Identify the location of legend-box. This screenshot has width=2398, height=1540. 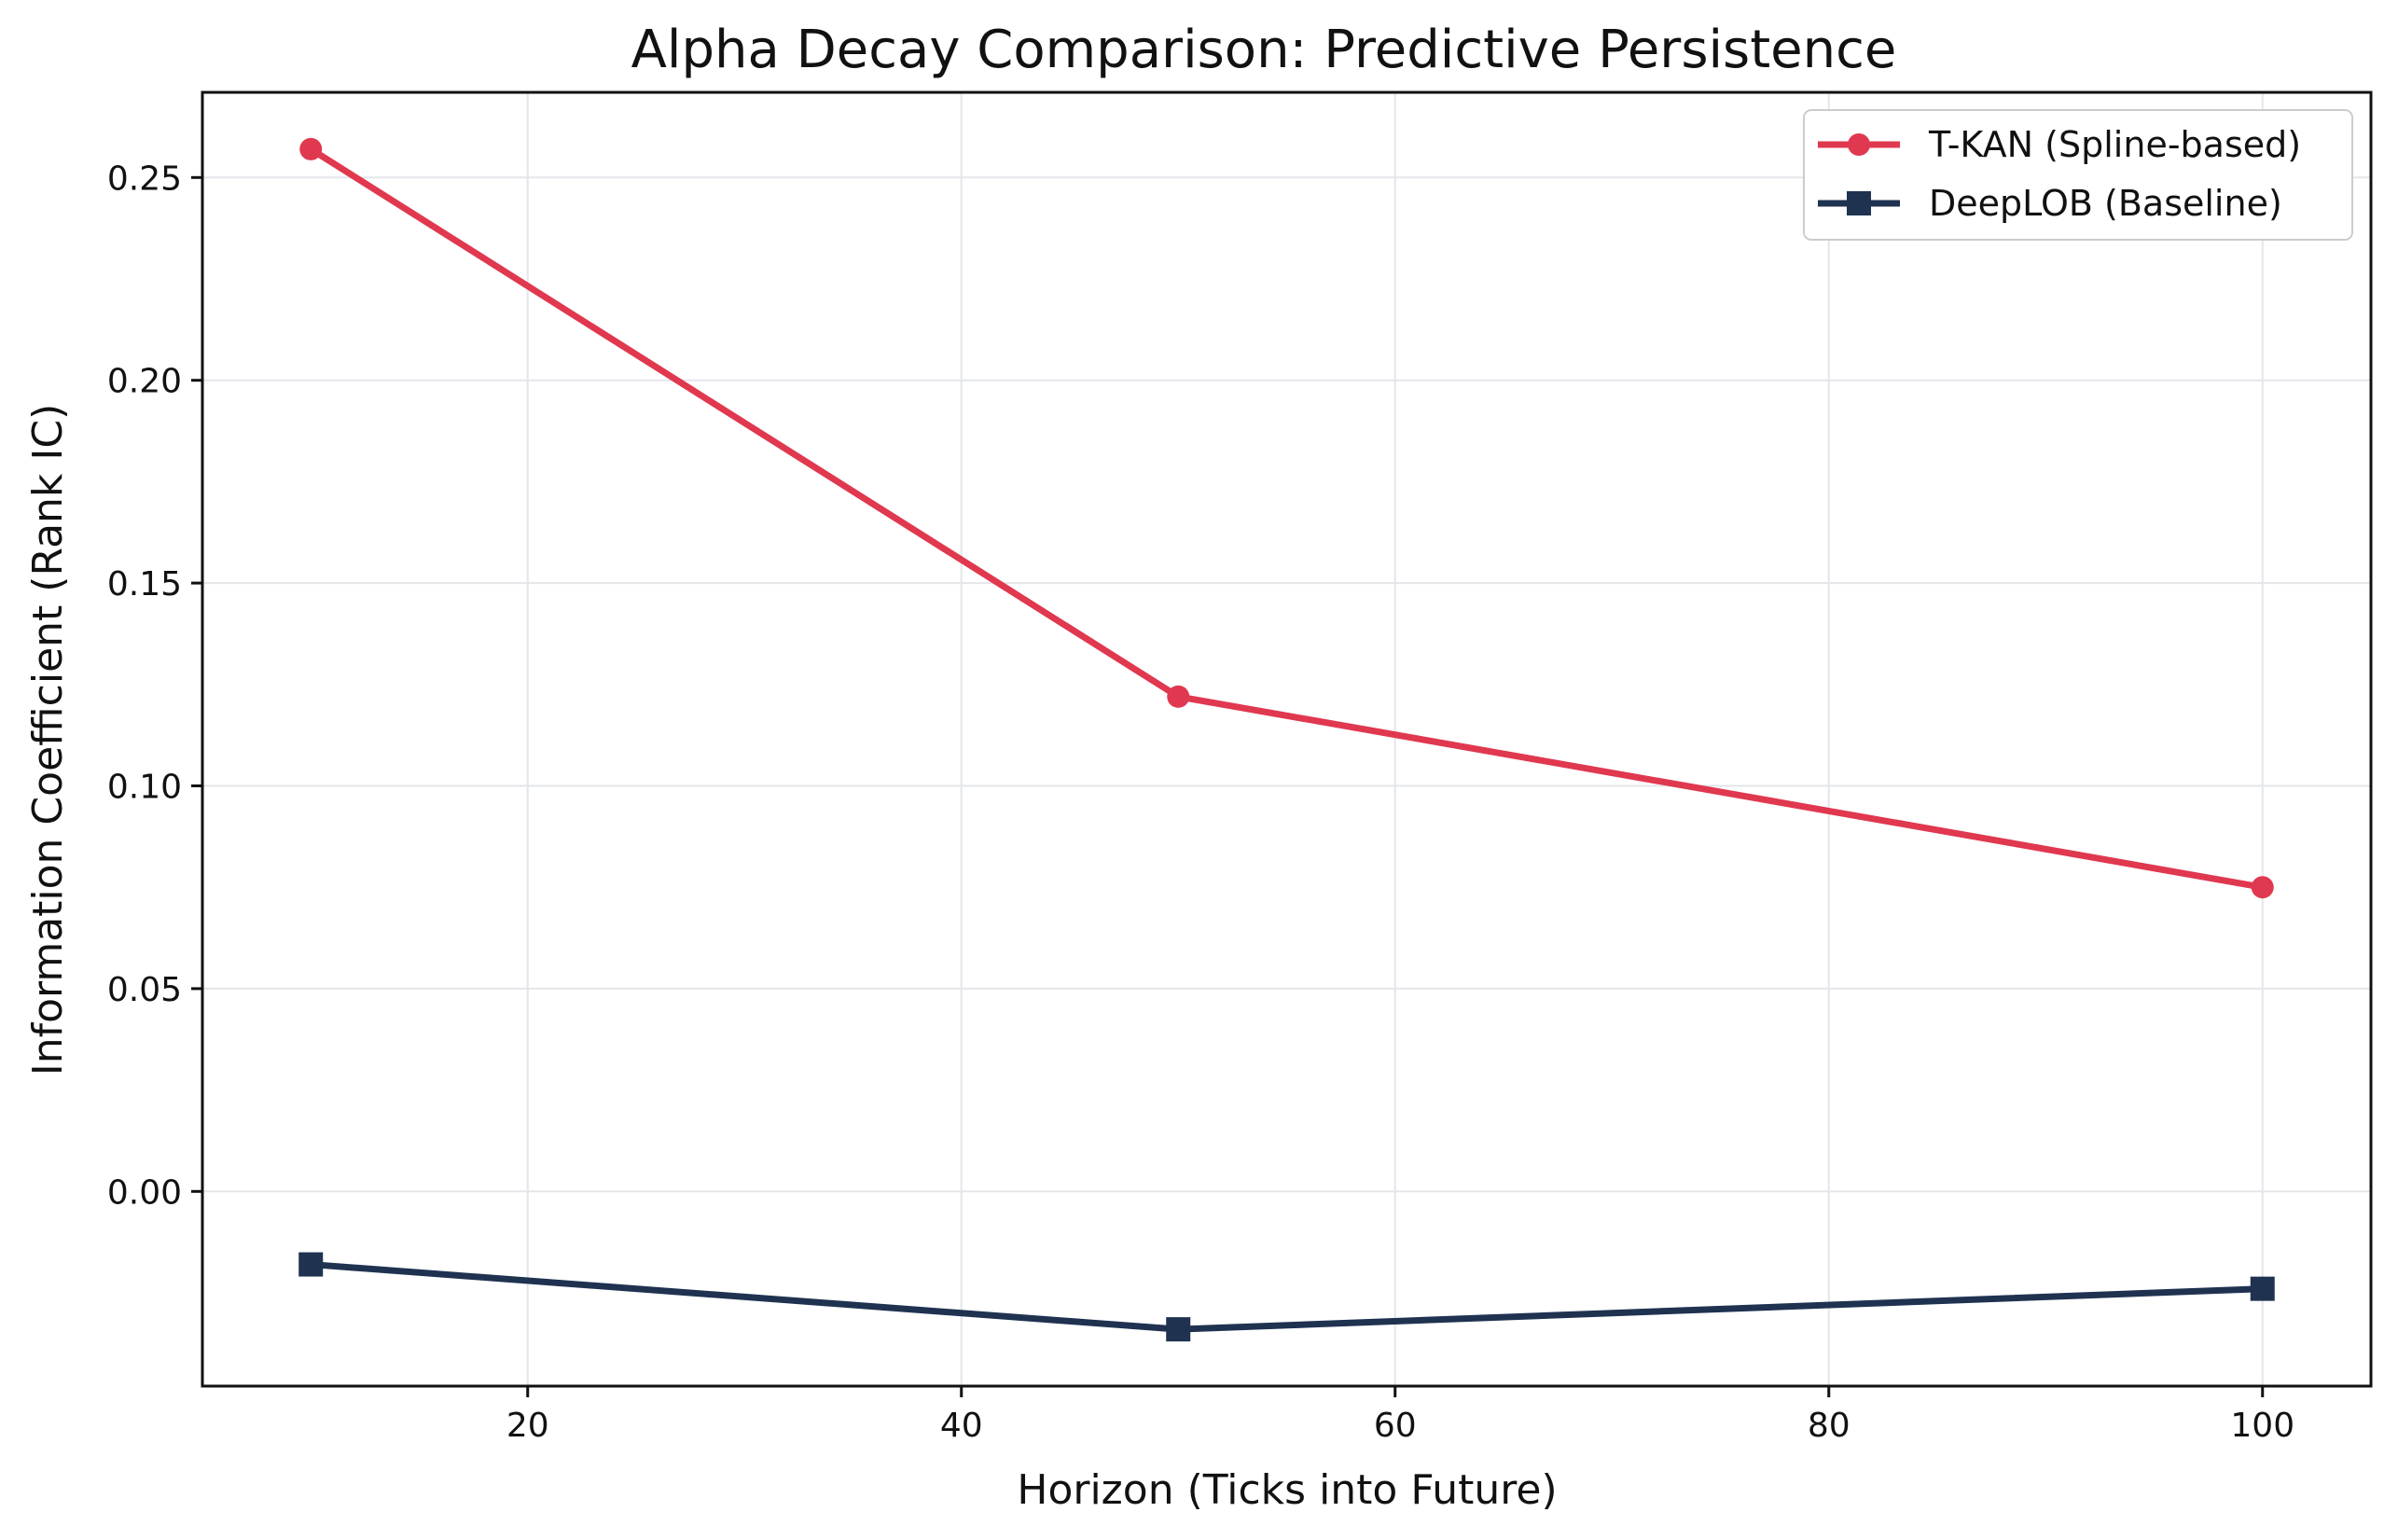
(2078, 175).